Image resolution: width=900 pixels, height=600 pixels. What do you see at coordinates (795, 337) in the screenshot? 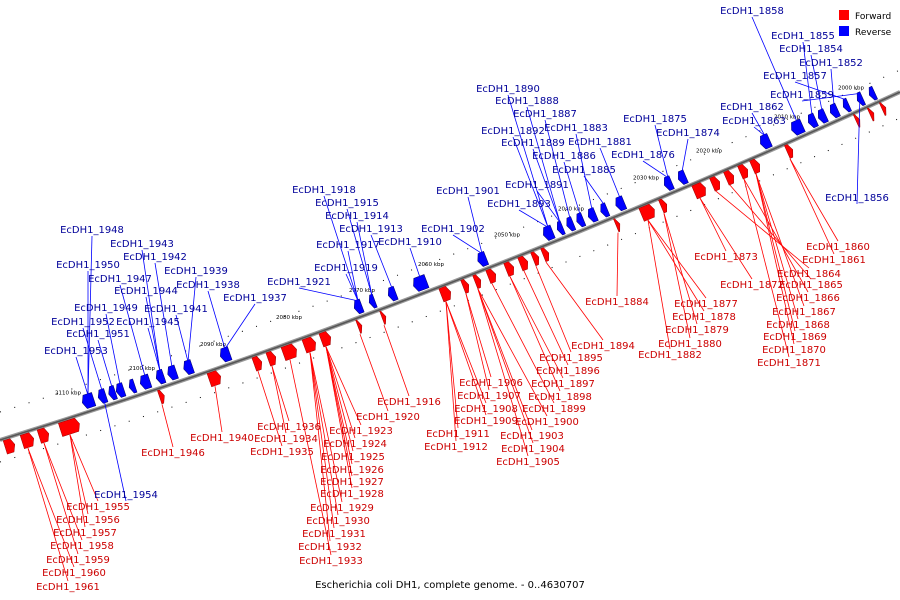
I see `forward-gene-label: EcDH1_1869` at bounding box center [795, 337].